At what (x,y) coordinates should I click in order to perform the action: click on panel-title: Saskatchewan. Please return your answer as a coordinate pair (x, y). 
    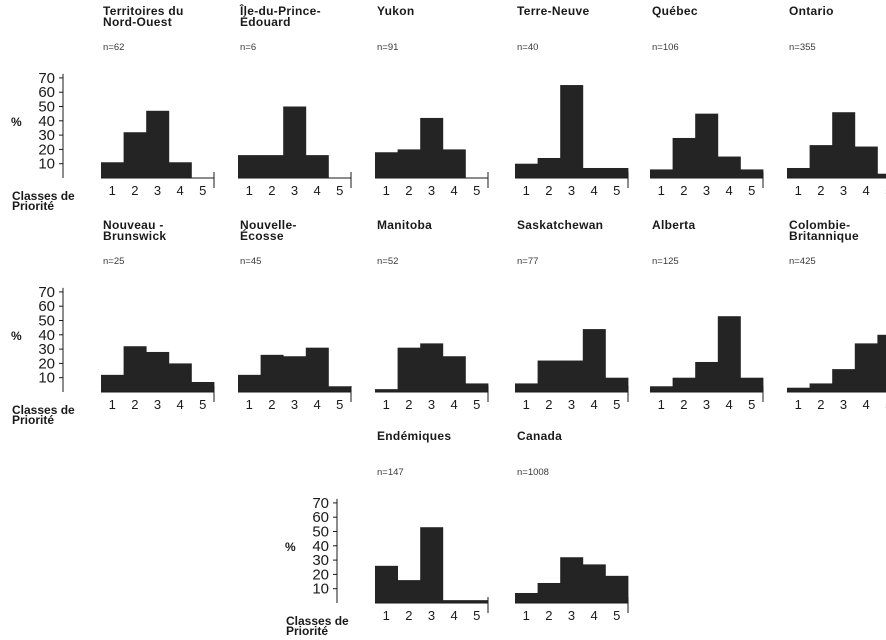
    Looking at the image, I should click on (560, 225).